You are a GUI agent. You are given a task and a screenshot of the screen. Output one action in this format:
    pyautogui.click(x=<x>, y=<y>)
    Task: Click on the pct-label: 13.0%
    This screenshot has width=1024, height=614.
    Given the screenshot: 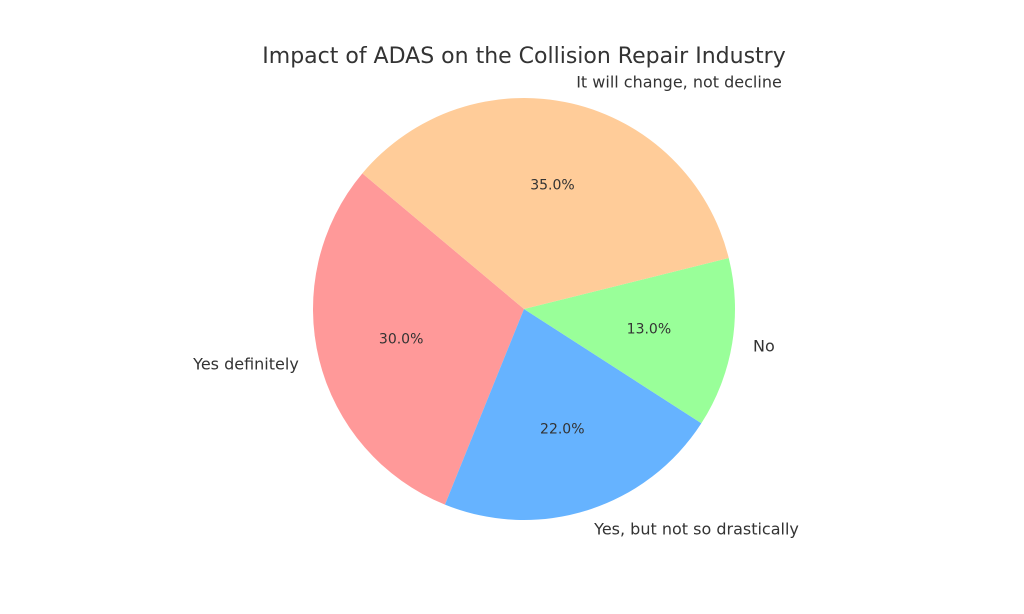 What is the action you would take?
    pyautogui.click(x=649, y=330)
    